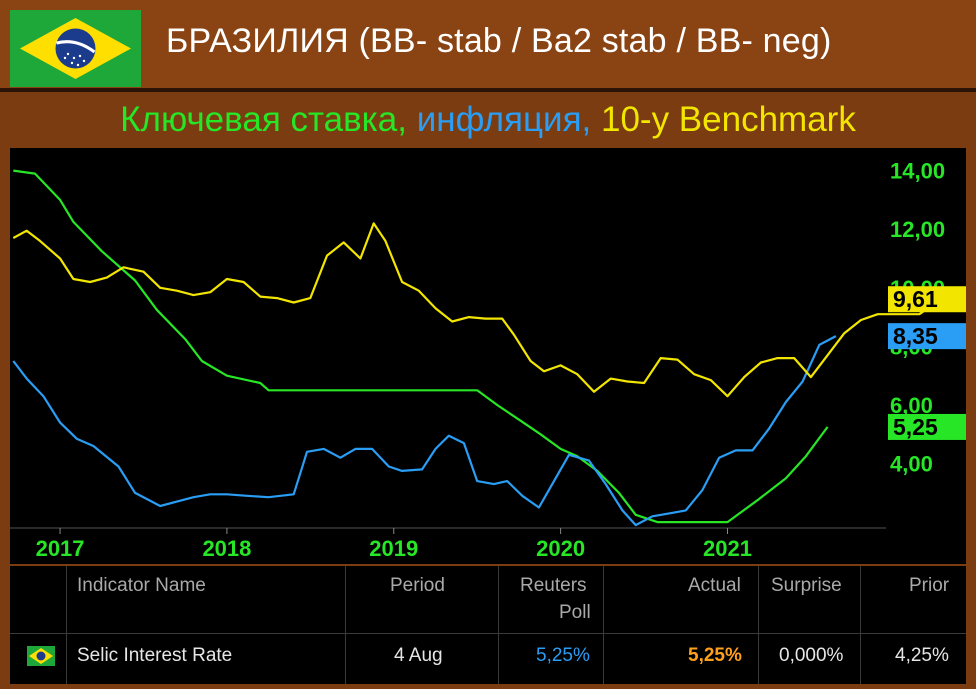  I want to click on row-prior: 4,25%, so click(922, 655).